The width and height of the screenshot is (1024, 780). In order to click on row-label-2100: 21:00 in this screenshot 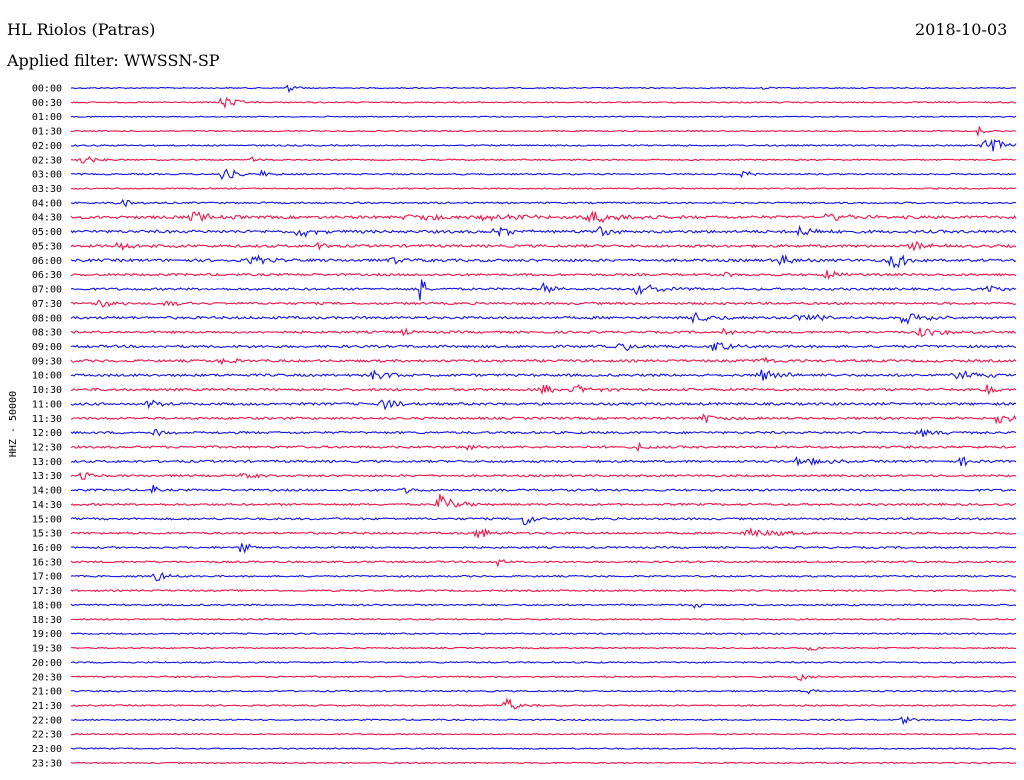, I will do `click(47, 692)`.